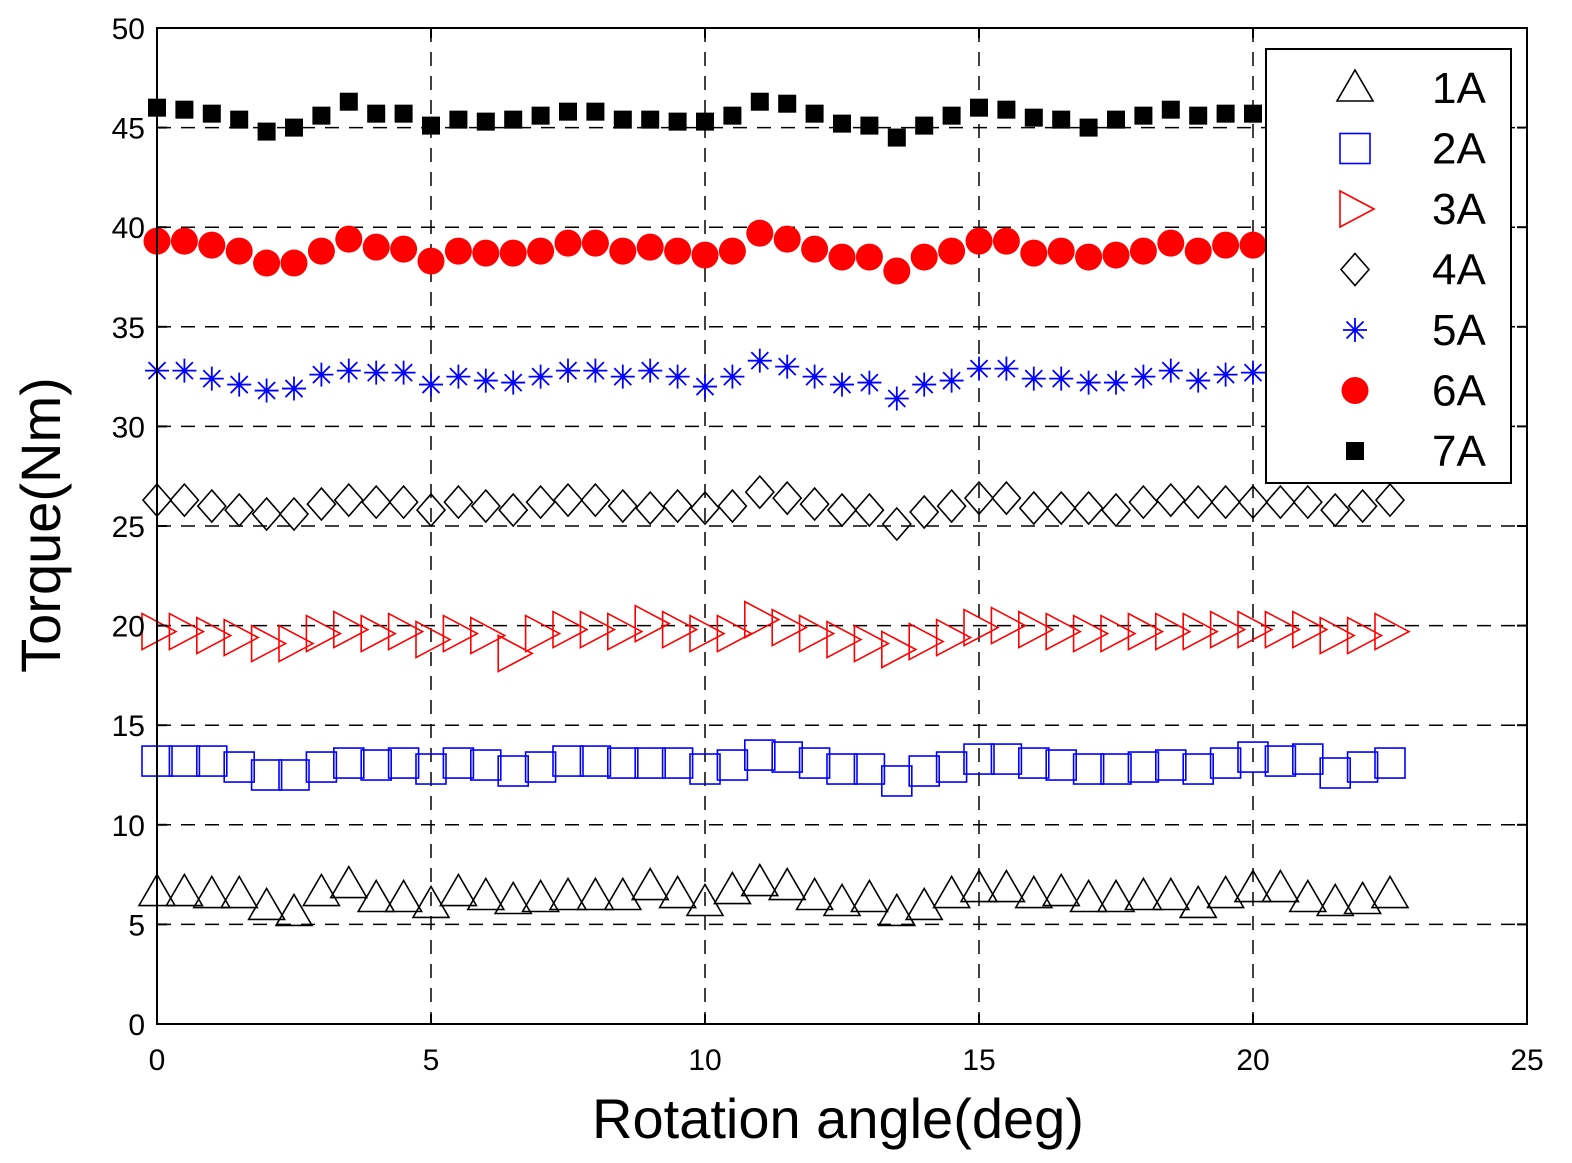 This screenshot has height=1163, width=1572. Describe the element at coordinates (40, 525) in the screenshot. I see `y-axis-title: Torque(Nm)` at that location.